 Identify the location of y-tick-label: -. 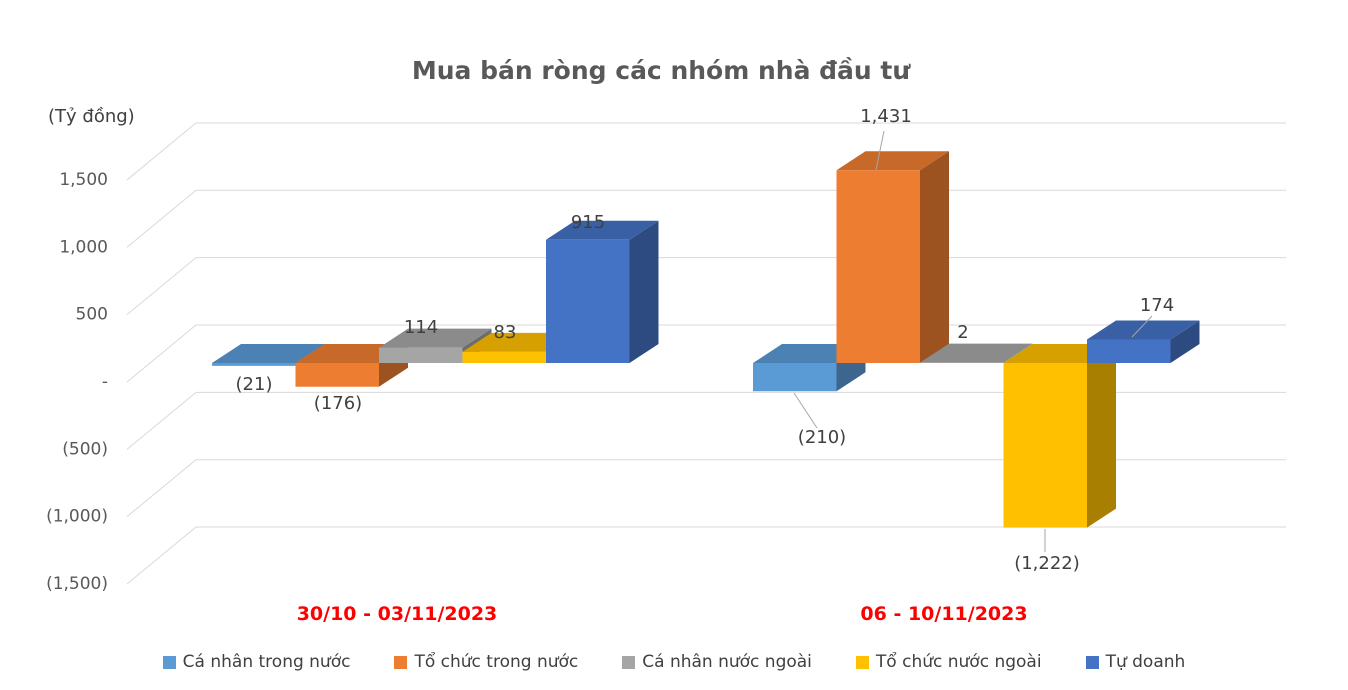
(105, 382).